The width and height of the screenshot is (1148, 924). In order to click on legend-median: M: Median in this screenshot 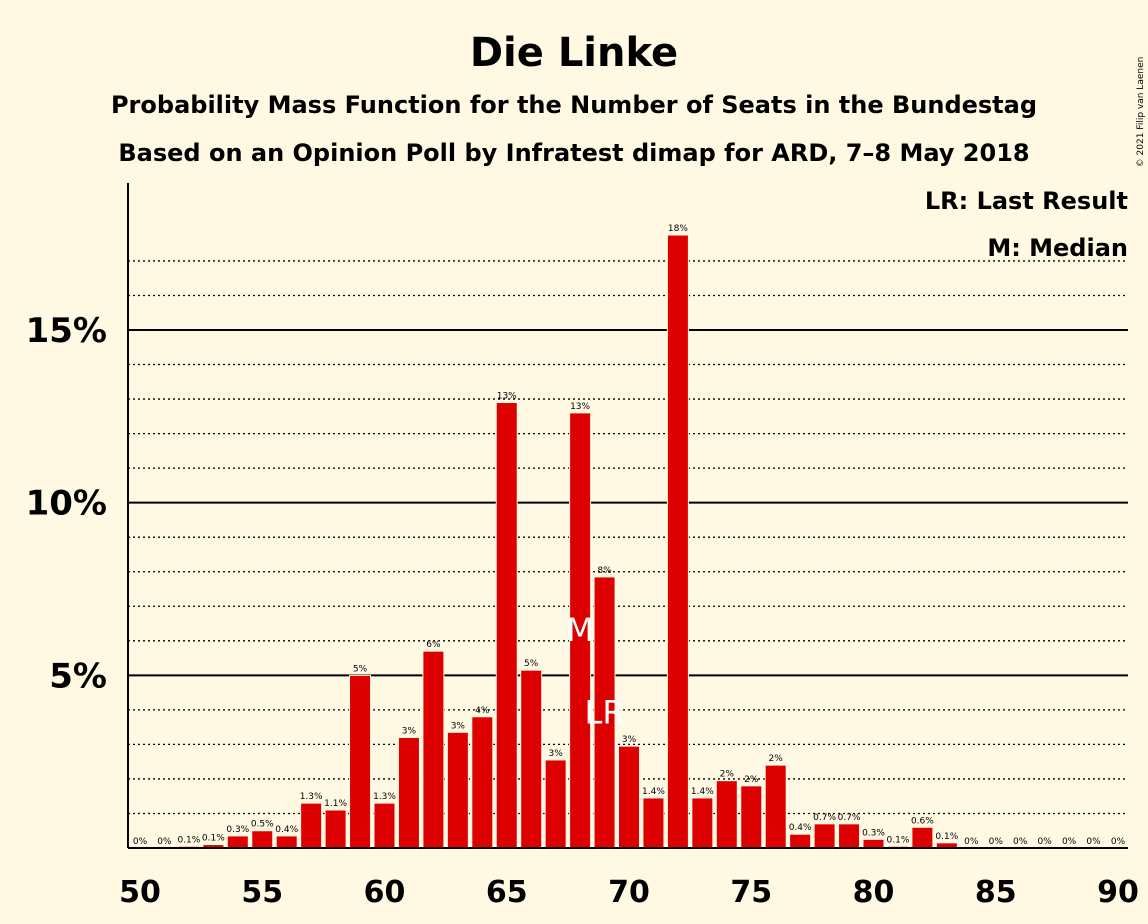, I will do `click(1057, 248)`.